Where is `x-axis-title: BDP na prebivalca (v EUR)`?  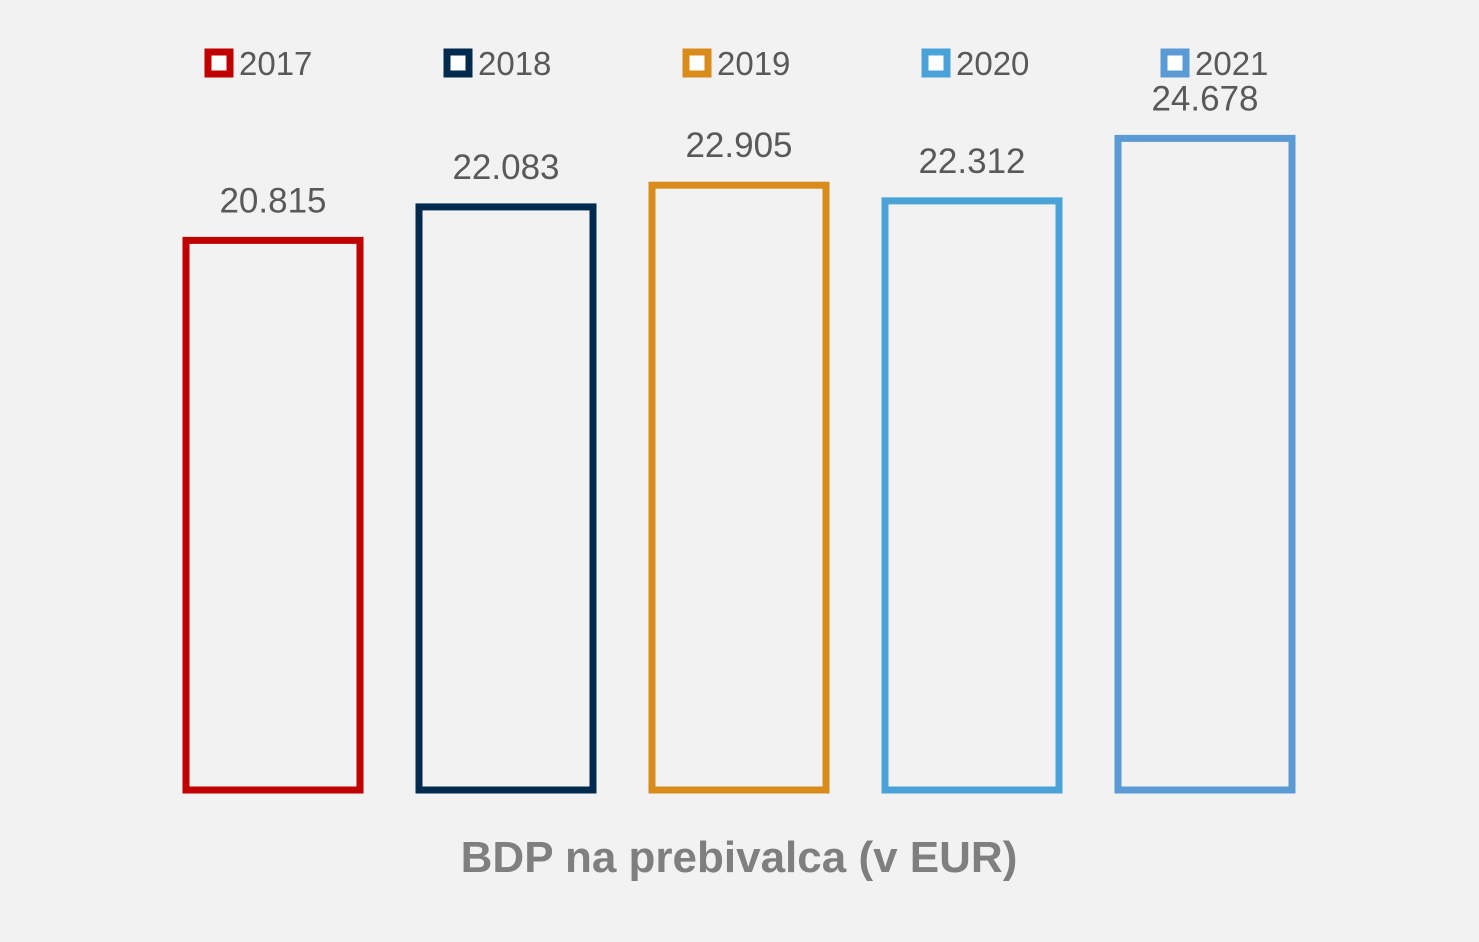
x-axis-title: BDP na prebivalca (v EUR) is located at coordinates (739, 857).